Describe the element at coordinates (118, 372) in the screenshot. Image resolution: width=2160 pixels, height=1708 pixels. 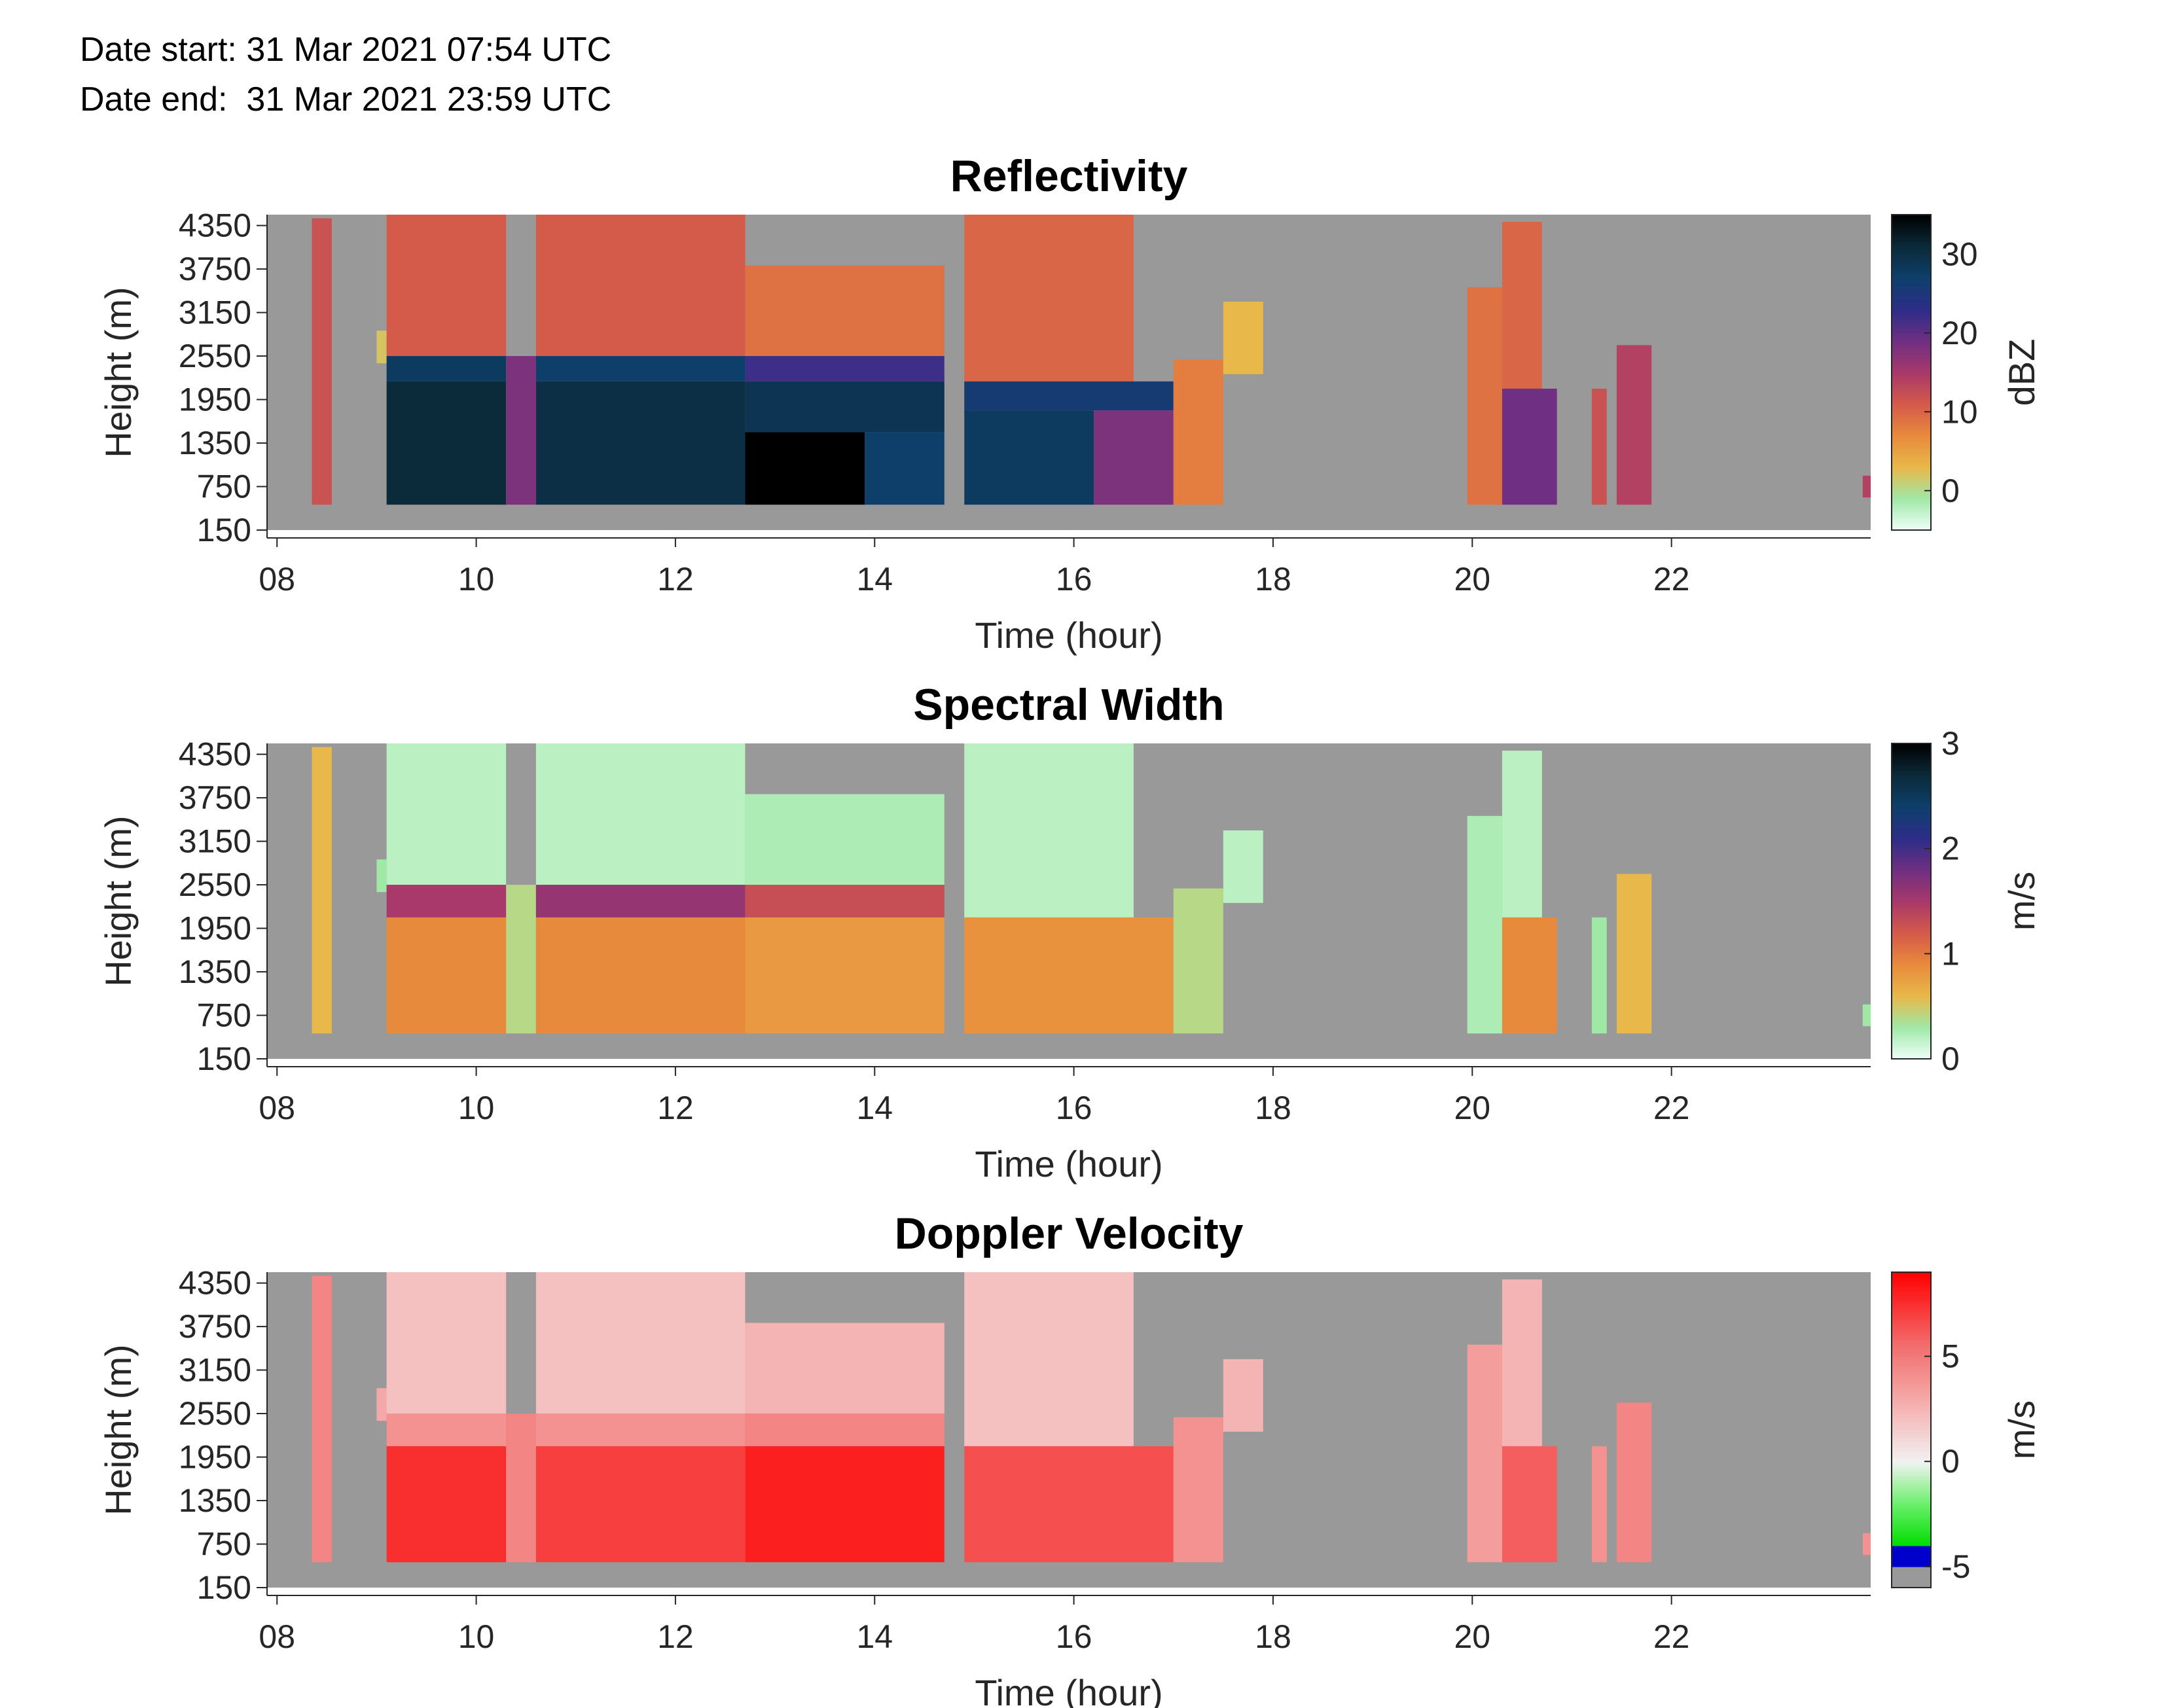
I see `y-axis-label: Height (m)` at that location.